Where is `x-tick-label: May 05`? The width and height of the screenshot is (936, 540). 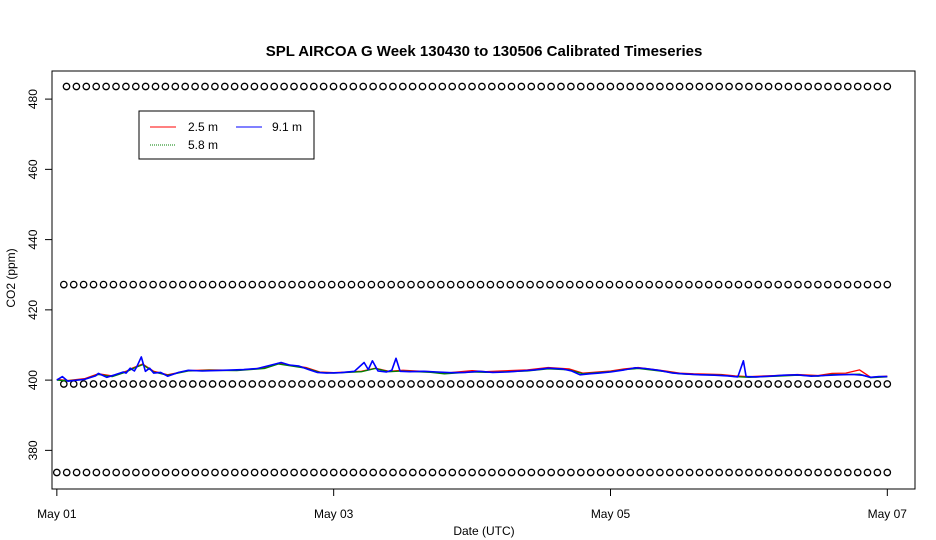 x-tick-label: May 05 is located at coordinates (611, 514).